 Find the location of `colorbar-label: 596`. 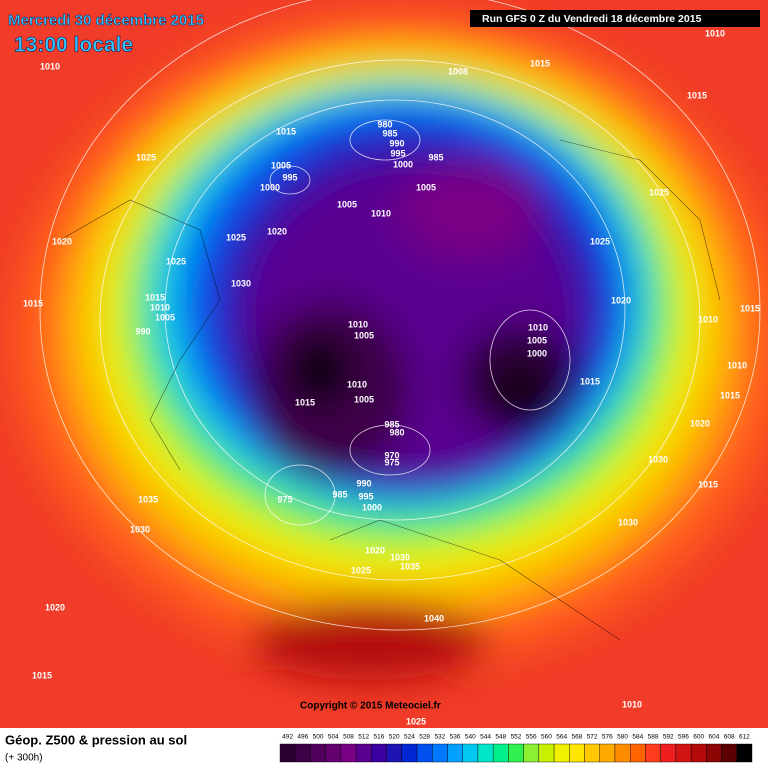

colorbar-label: 596 is located at coordinates (683, 737).